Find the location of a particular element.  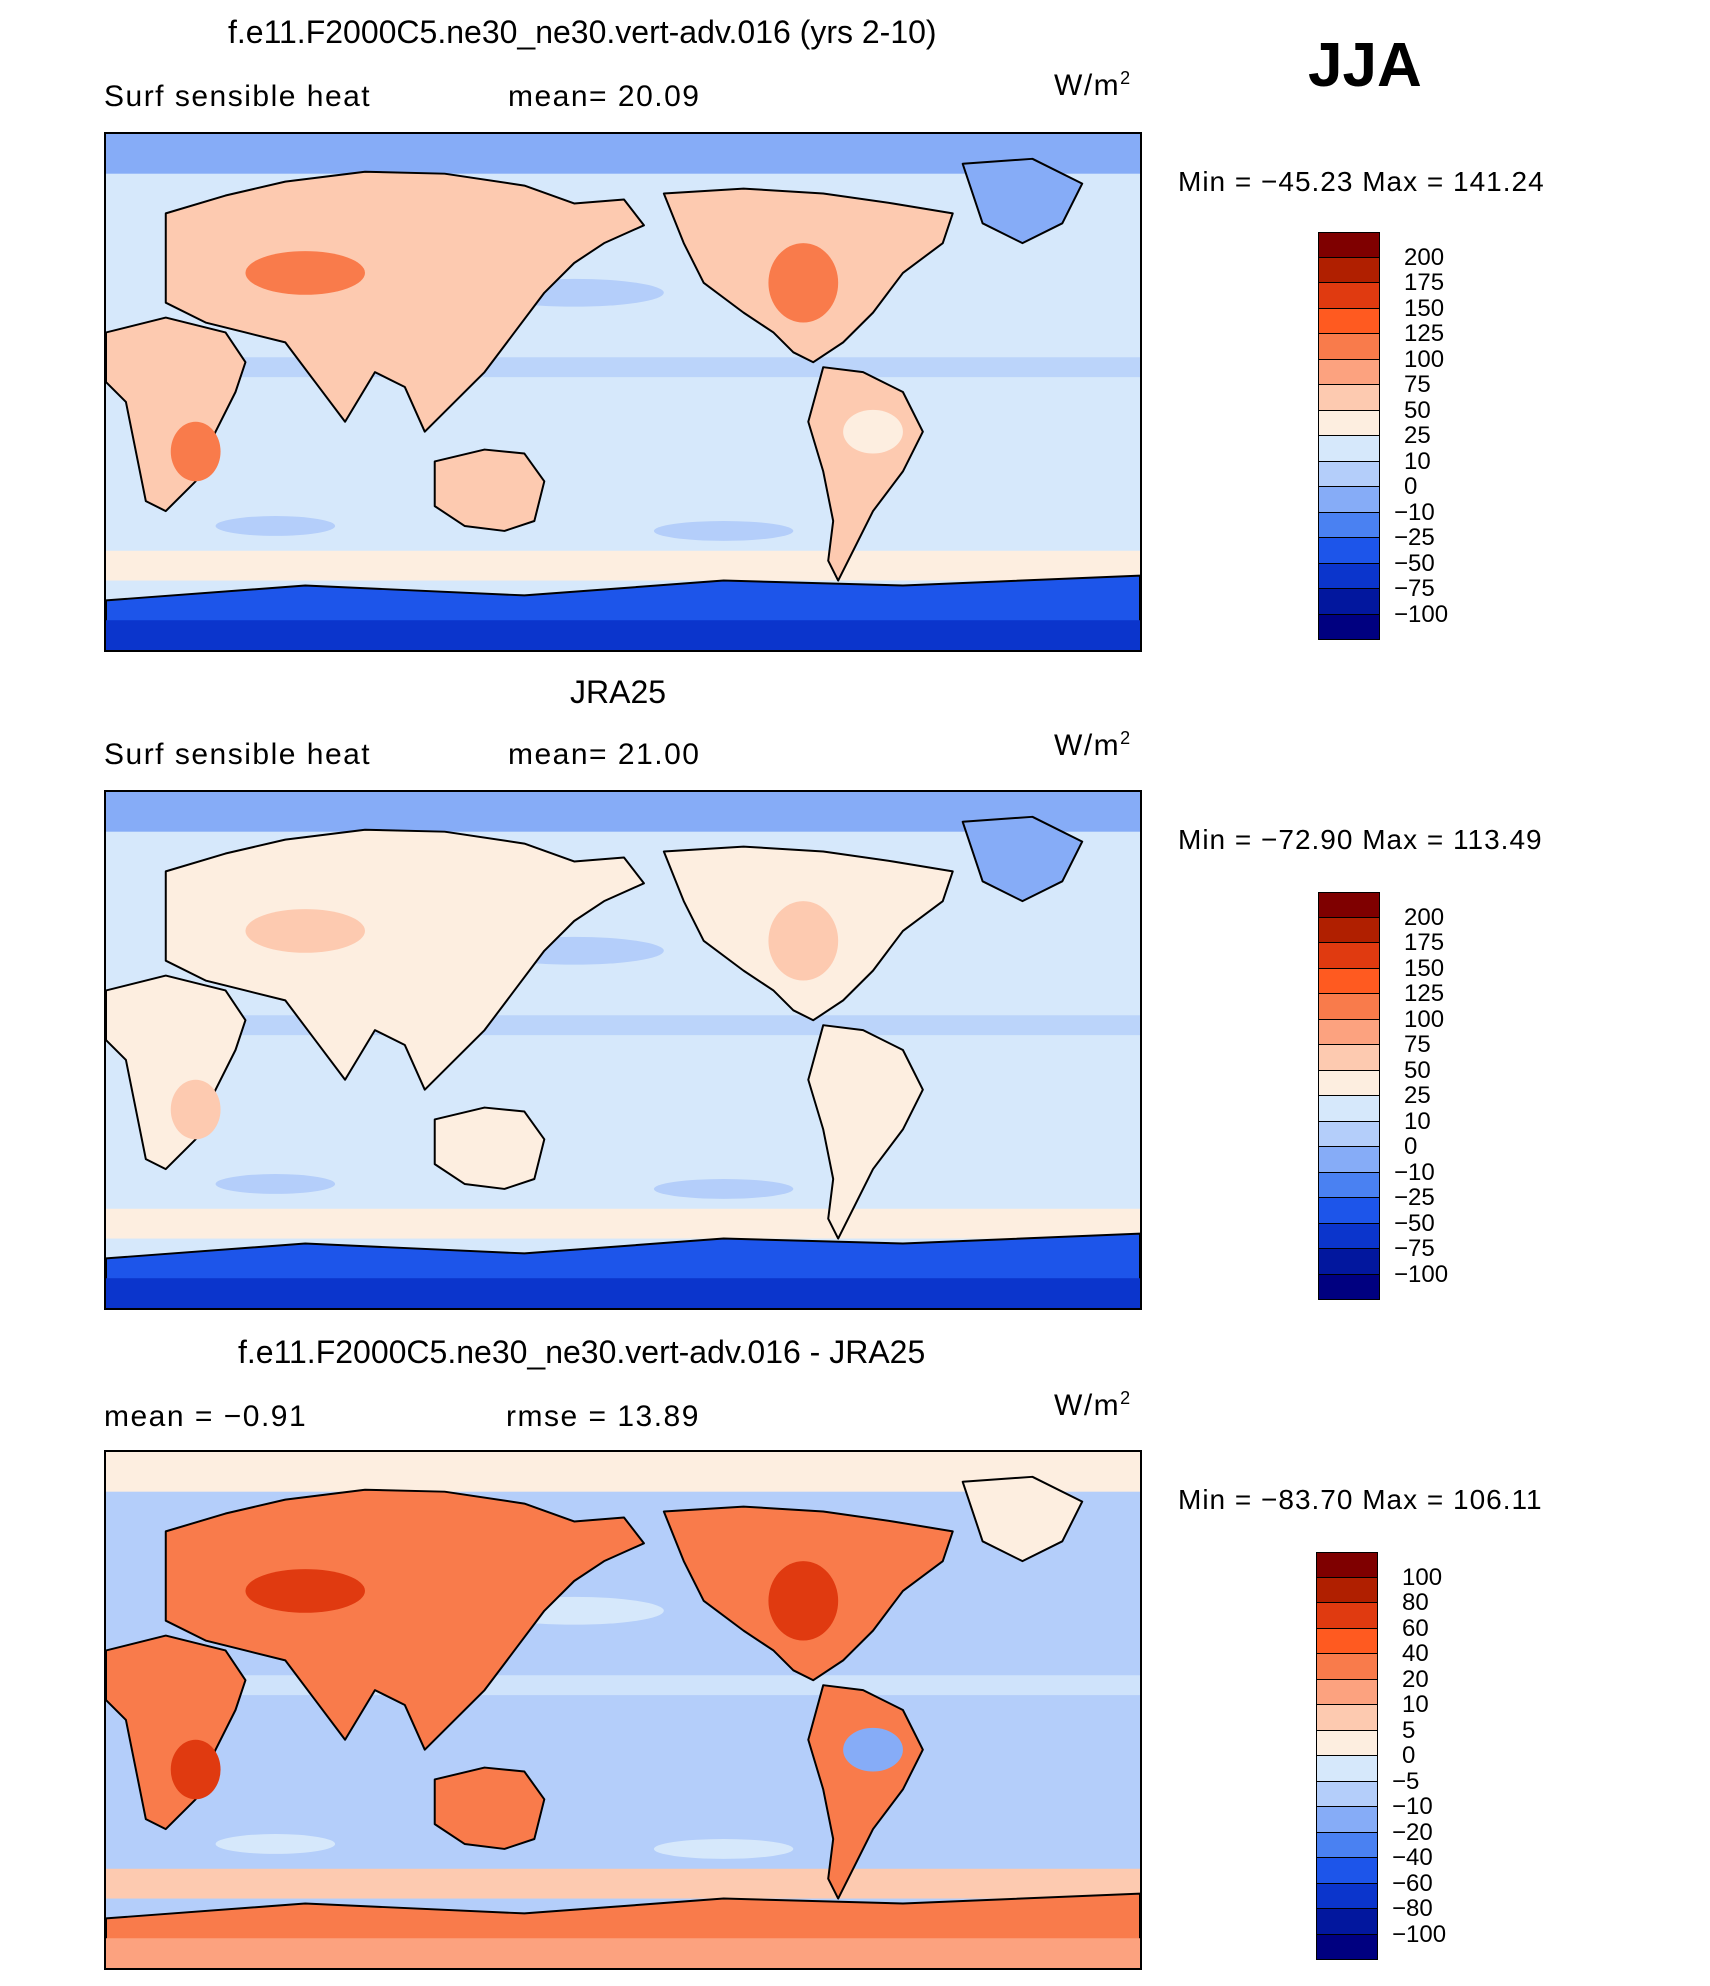

colorbar-tick-label: −20 is located at coordinates (1412, 1832).